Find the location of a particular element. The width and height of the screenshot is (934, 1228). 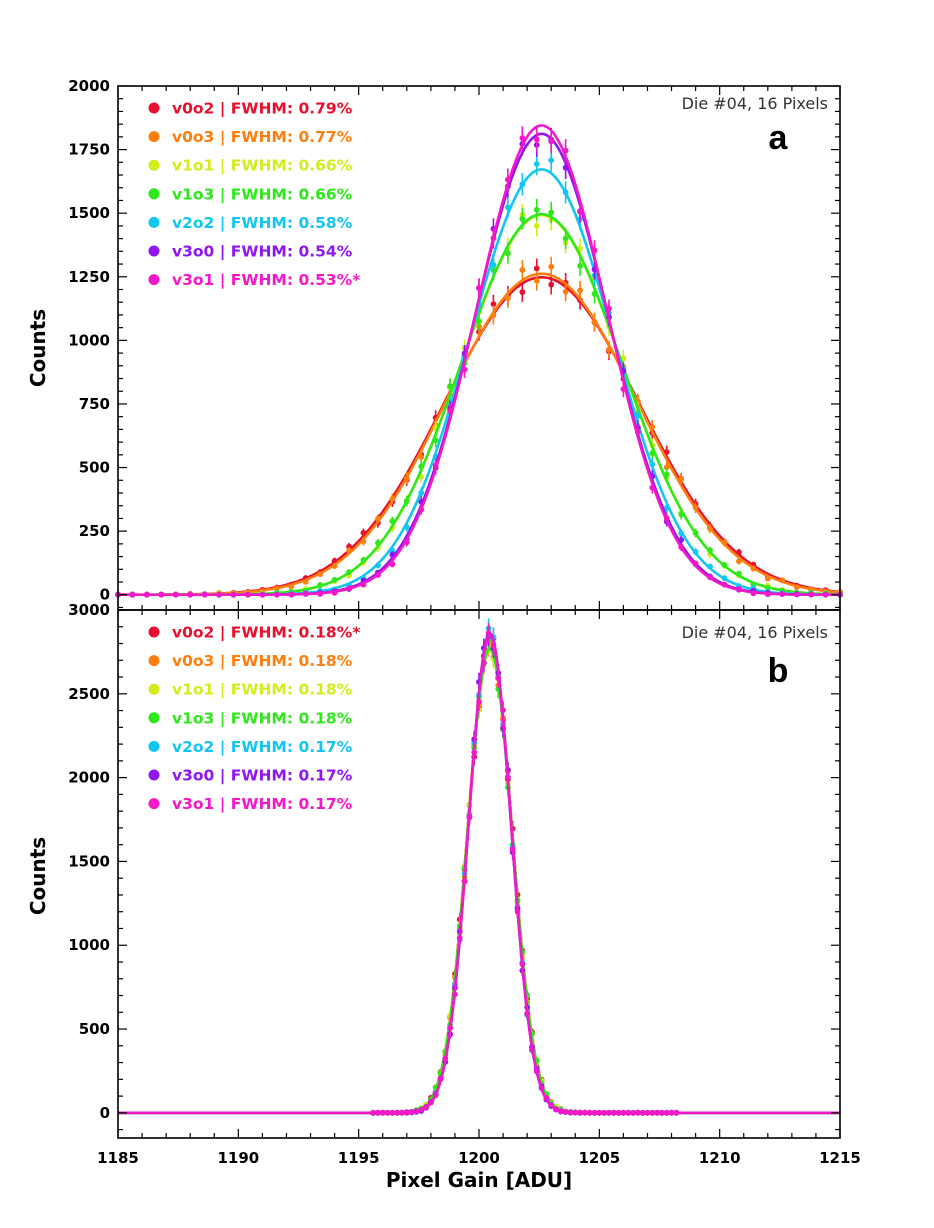

panel-b-ylabel: Counts is located at coordinates (38, 876).